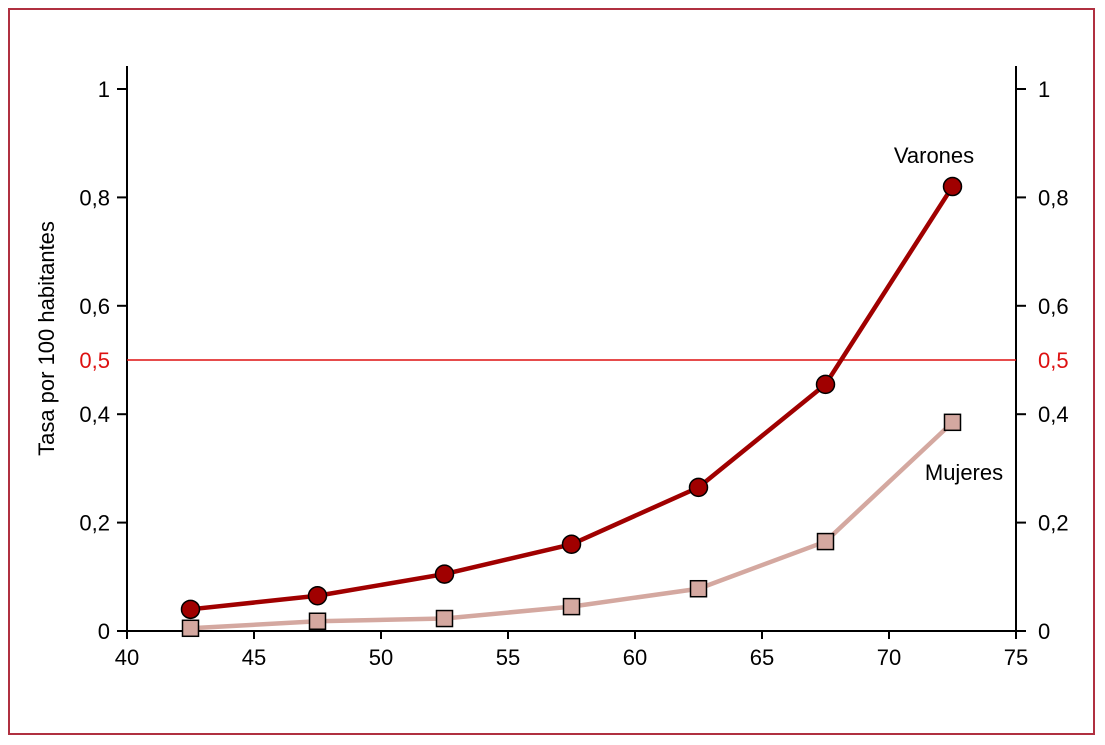  Describe the element at coordinates (573, 360) in the screenshot. I see `reference-line-group: 0,5 0,5` at that location.